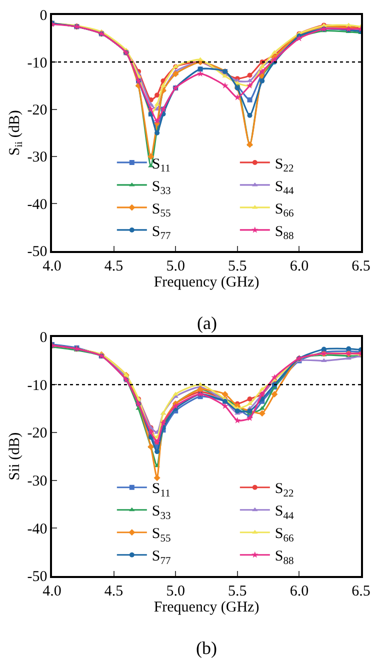  Describe the element at coordinates (15, 456) in the screenshot. I see `y-axis-title: Sii (dB)` at that location.